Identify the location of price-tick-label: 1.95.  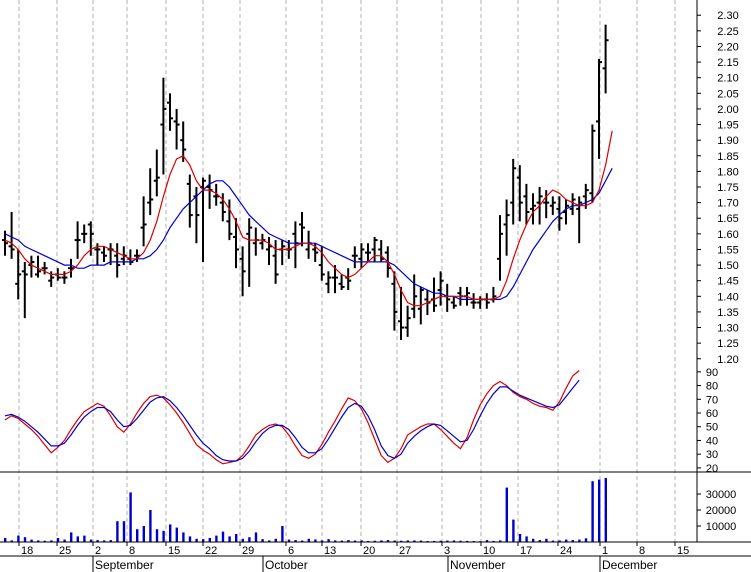
(727, 126).